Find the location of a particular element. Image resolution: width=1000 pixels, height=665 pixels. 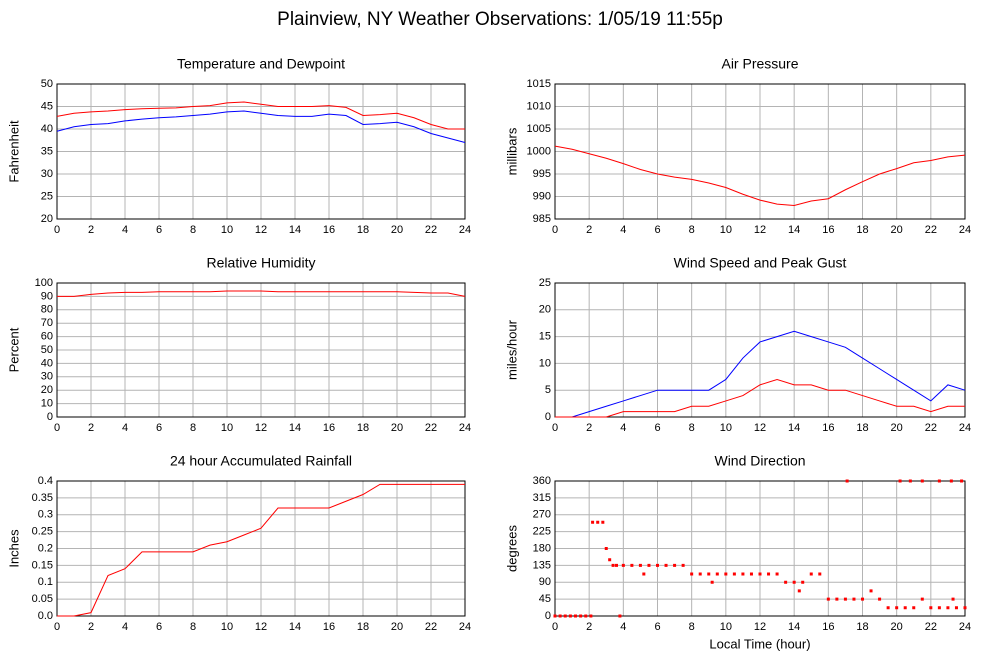

y-tick-label: 45 is located at coordinates (545, 599).